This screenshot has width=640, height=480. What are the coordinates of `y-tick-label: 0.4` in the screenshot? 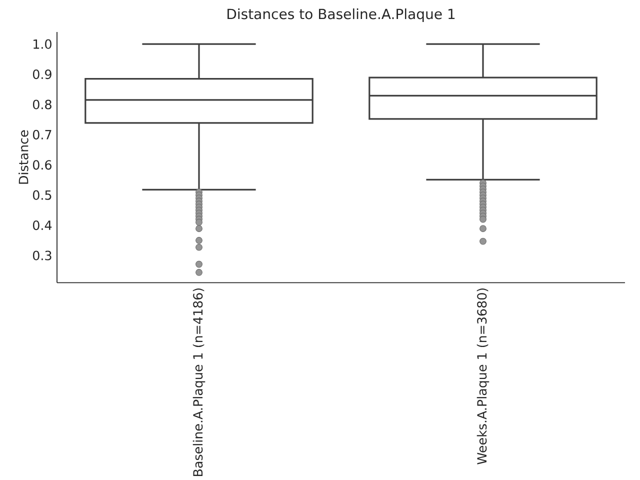 It's located at (42, 225).